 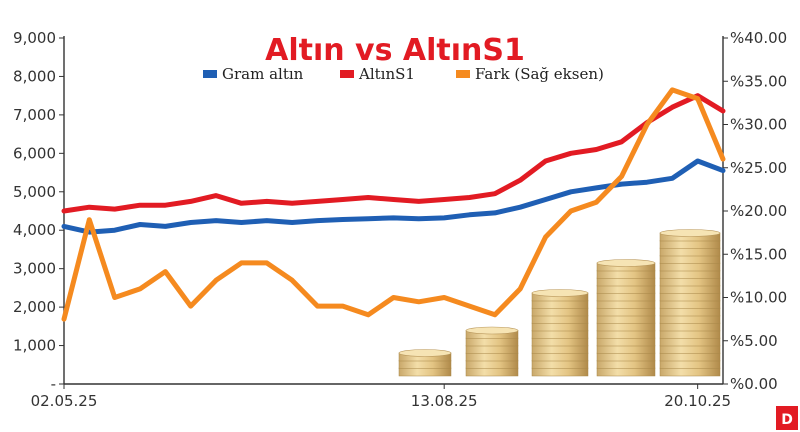 What do you see at coordinates (697, 401) in the screenshot?
I see `x-tick-label: 20.10.25` at bounding box center [697, 401].